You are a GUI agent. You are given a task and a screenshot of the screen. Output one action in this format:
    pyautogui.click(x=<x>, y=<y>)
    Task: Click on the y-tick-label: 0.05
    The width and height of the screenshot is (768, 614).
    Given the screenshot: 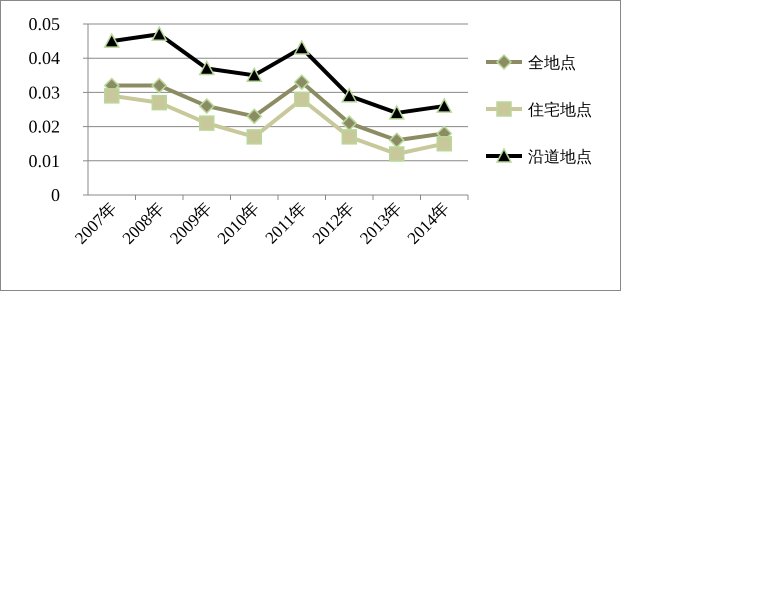 What is the action you would take?
    pyautogui.click(x=44, y=24)
    